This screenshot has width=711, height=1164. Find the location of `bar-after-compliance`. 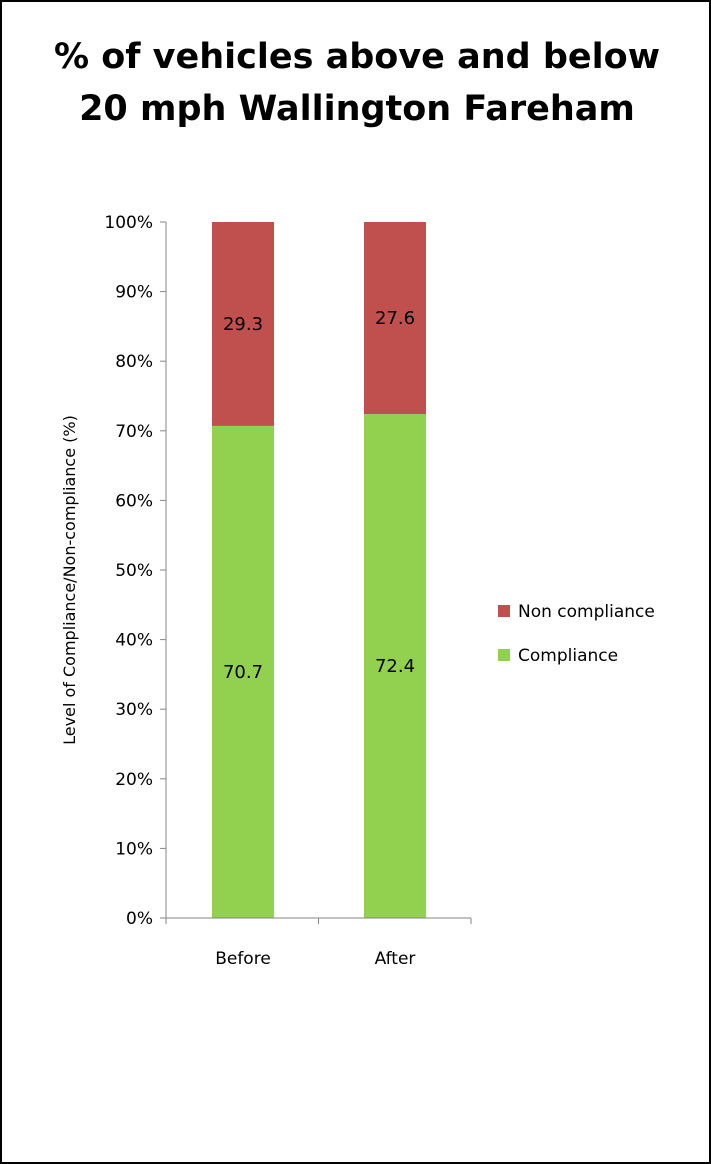

bar-after-compliance is located at coordinates (395, 666).